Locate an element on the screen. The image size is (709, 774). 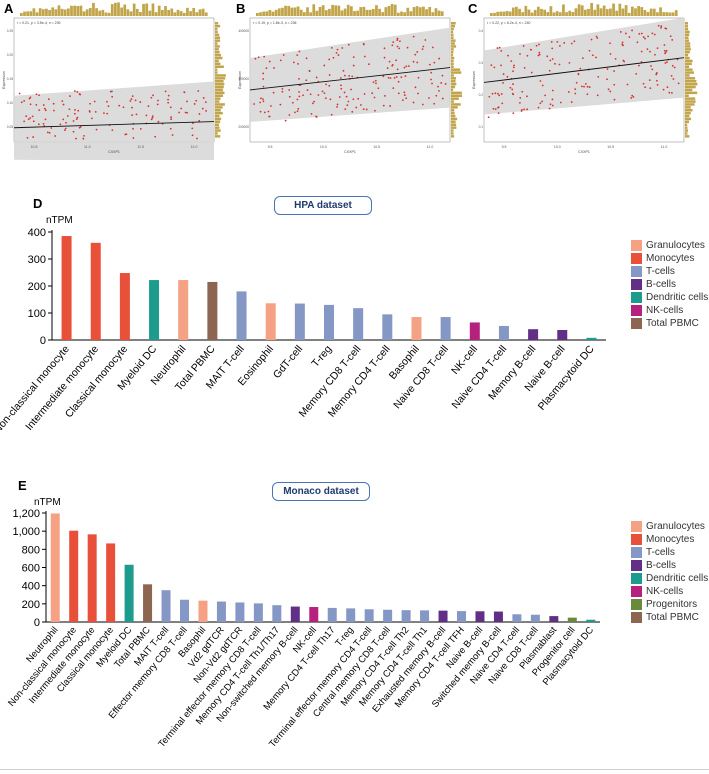
legend-label: T-cells is located at coordinates (660, 271).